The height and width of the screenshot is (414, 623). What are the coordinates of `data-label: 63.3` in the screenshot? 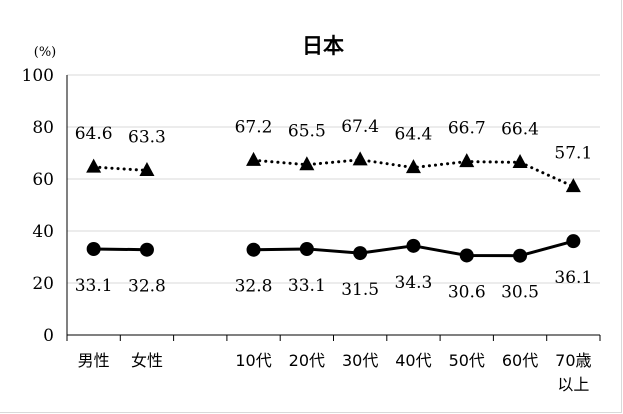 It's located at (147, 137).